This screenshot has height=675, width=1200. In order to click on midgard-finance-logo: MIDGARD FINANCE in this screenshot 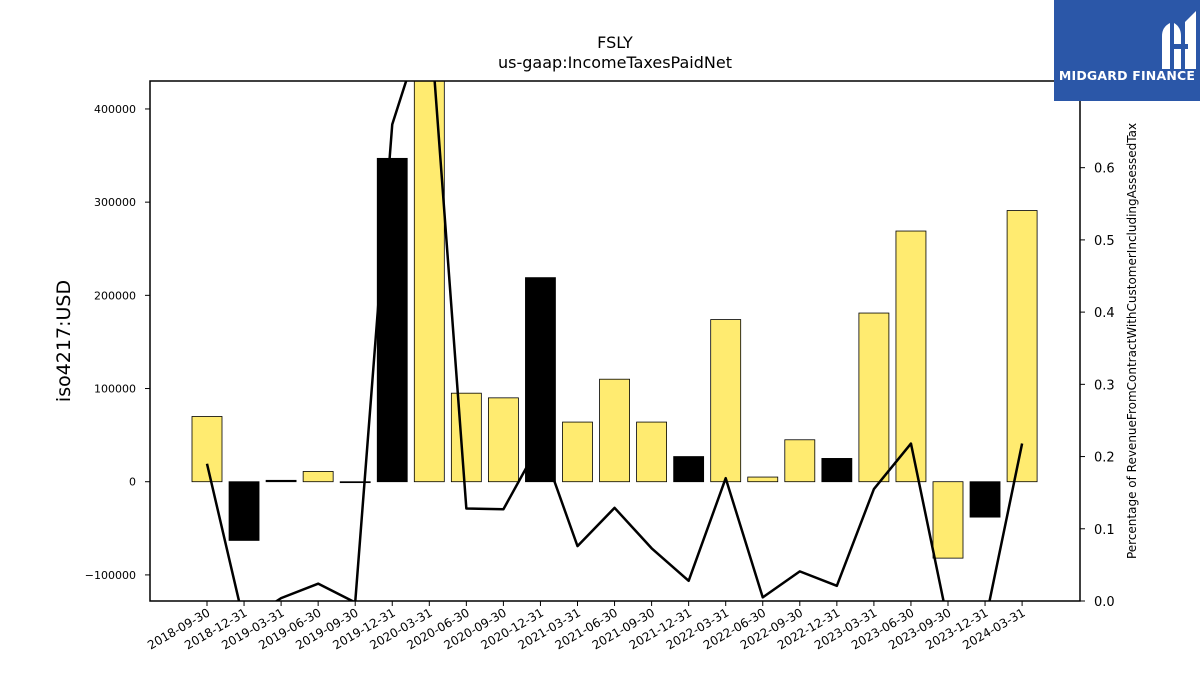, I will do `click(1127, 50)`.